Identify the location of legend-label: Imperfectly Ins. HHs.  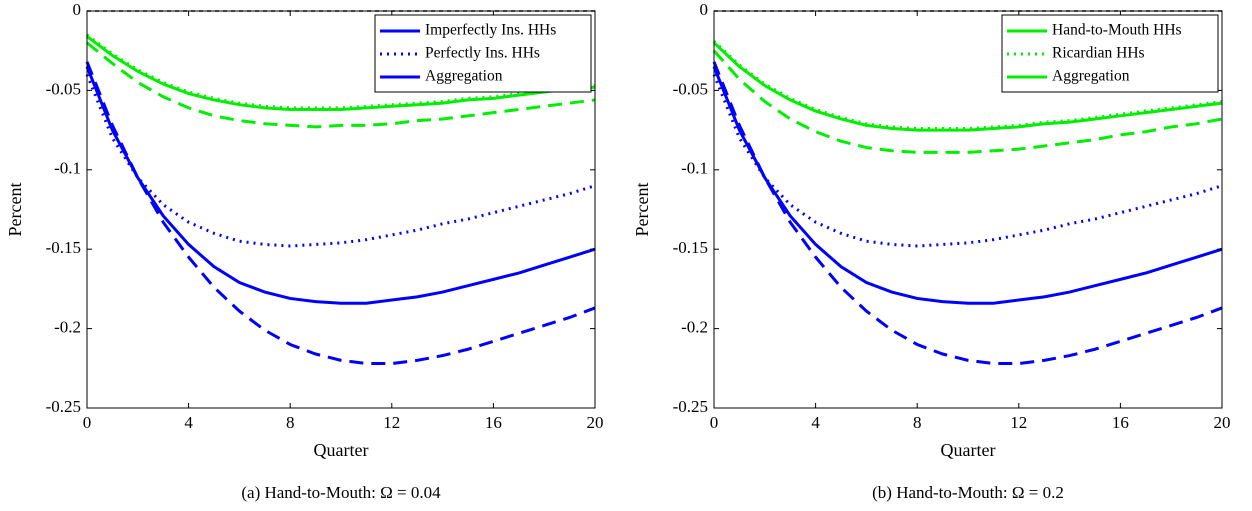
(490, 30).